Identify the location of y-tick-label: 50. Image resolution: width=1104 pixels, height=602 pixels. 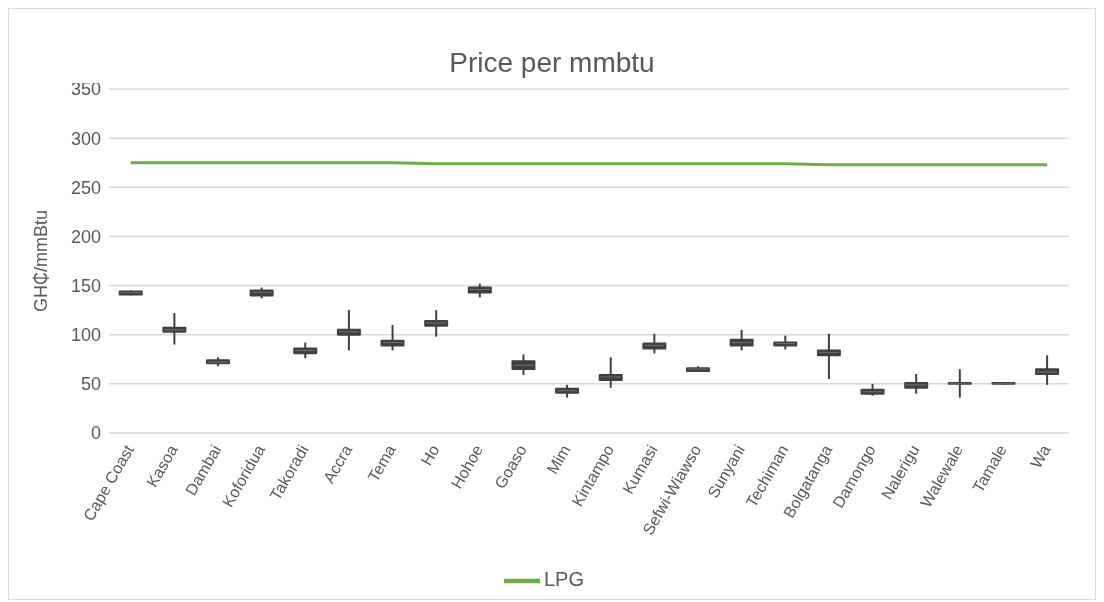
(90, 384).